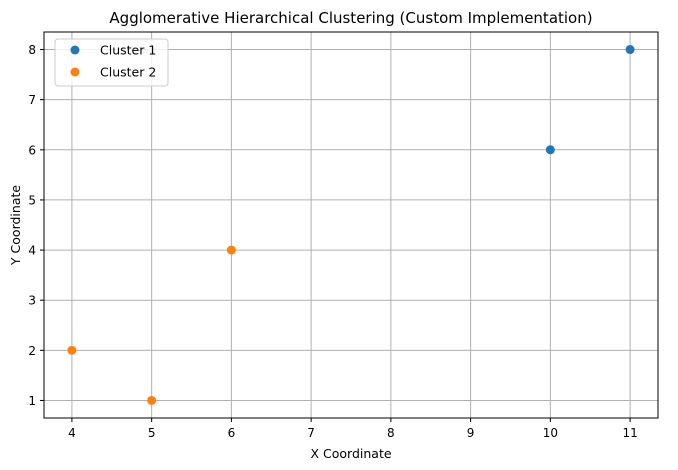  Describe the element at coordinates (32, 351) in the screenshot. I see `y-tick-label: 2` at that location.